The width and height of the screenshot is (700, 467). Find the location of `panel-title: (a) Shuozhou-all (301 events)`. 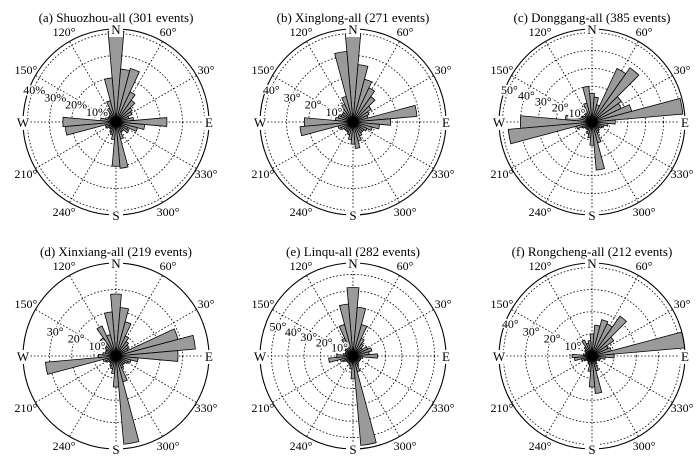

panel-title: (a) Shuozhou-all (301 events) is located at coordinates (116, 17).